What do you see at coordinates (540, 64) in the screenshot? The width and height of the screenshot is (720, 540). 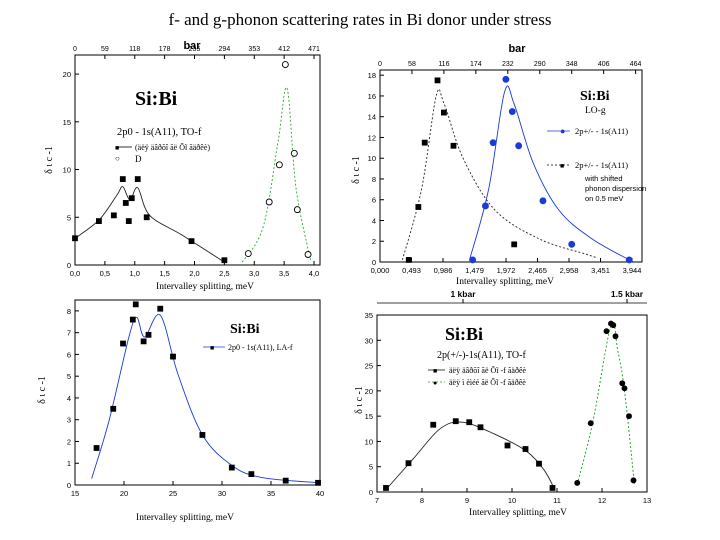 I see `top-tick-label: 290` at bounding box center [540, 64].